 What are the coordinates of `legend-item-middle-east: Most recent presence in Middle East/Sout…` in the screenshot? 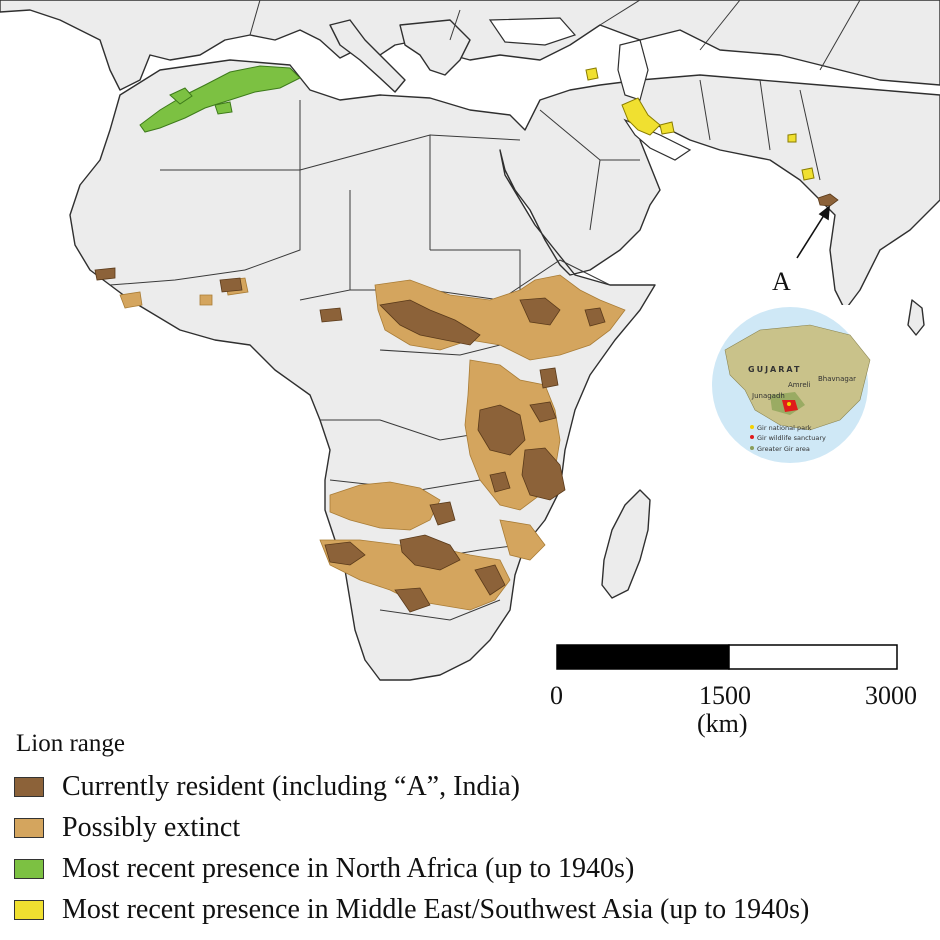 It's located at (474, 909).